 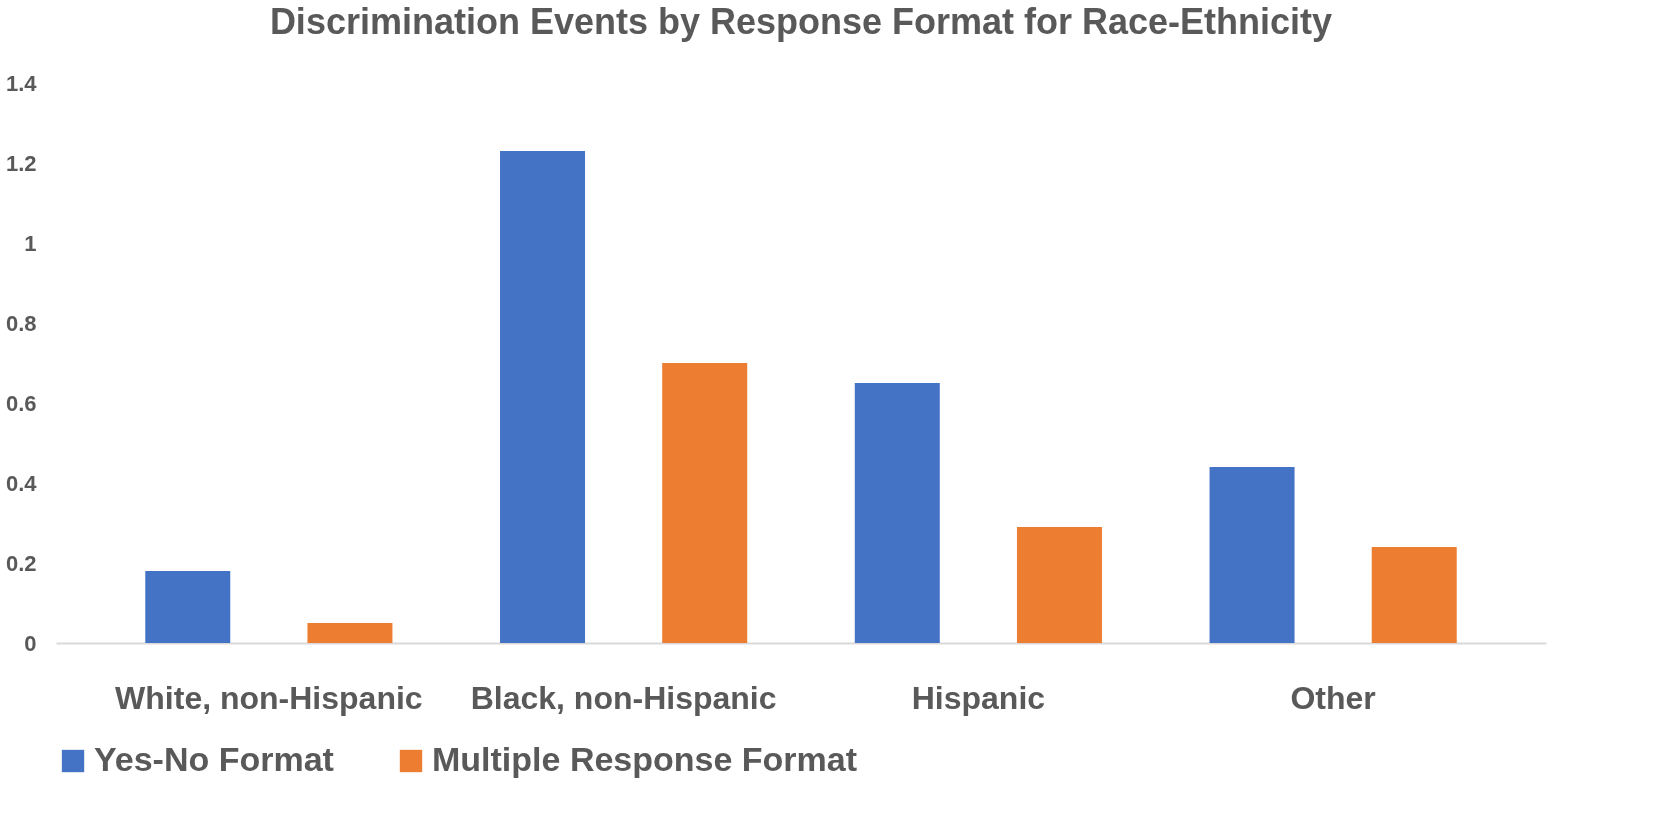 I want to click on x-tick-label: White, non-Hispanic, so click(x=269, y=697).